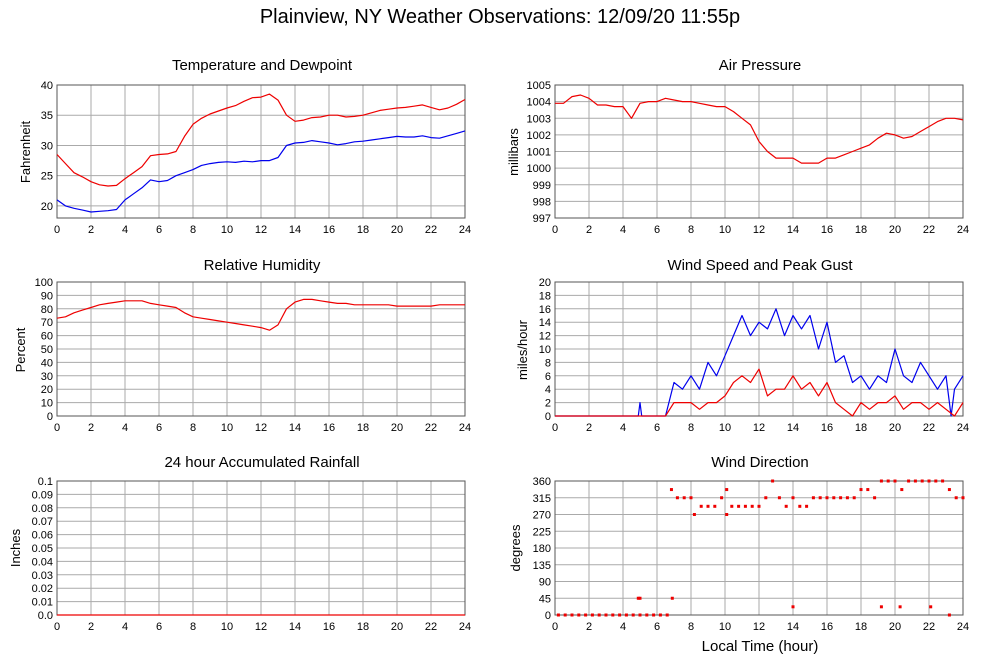 The height and width of the screenshot is (660, 1000). What do you see at coordinates (513, 152) in the screenshot?
I see `pressure-ylabel: millibars` at bounding box center [513, 152].